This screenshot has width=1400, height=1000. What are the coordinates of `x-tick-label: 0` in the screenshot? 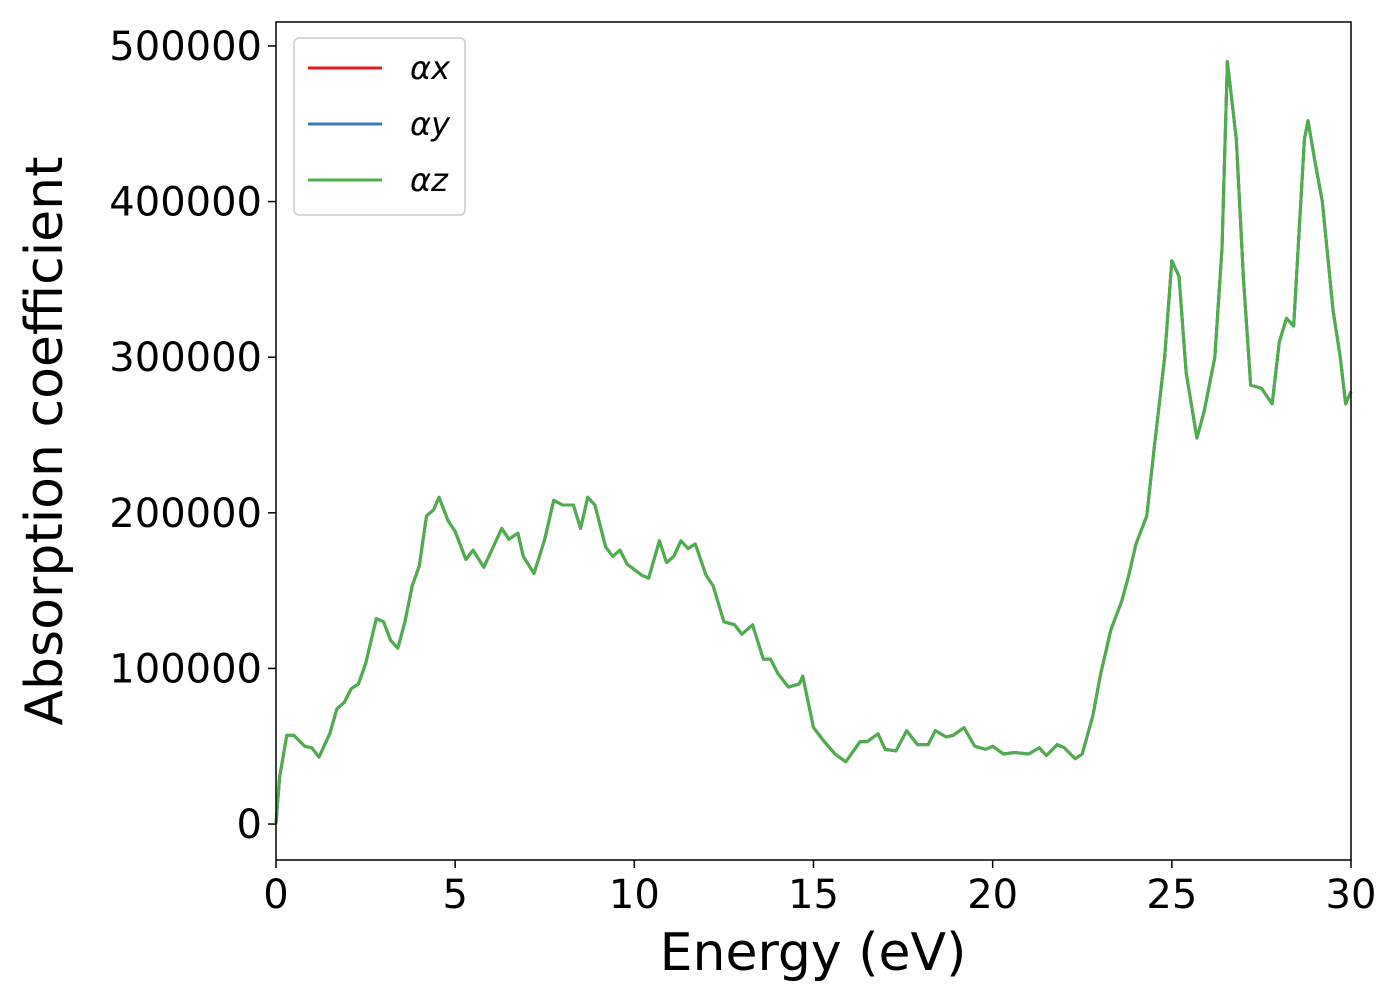 It's located at (275, 895).